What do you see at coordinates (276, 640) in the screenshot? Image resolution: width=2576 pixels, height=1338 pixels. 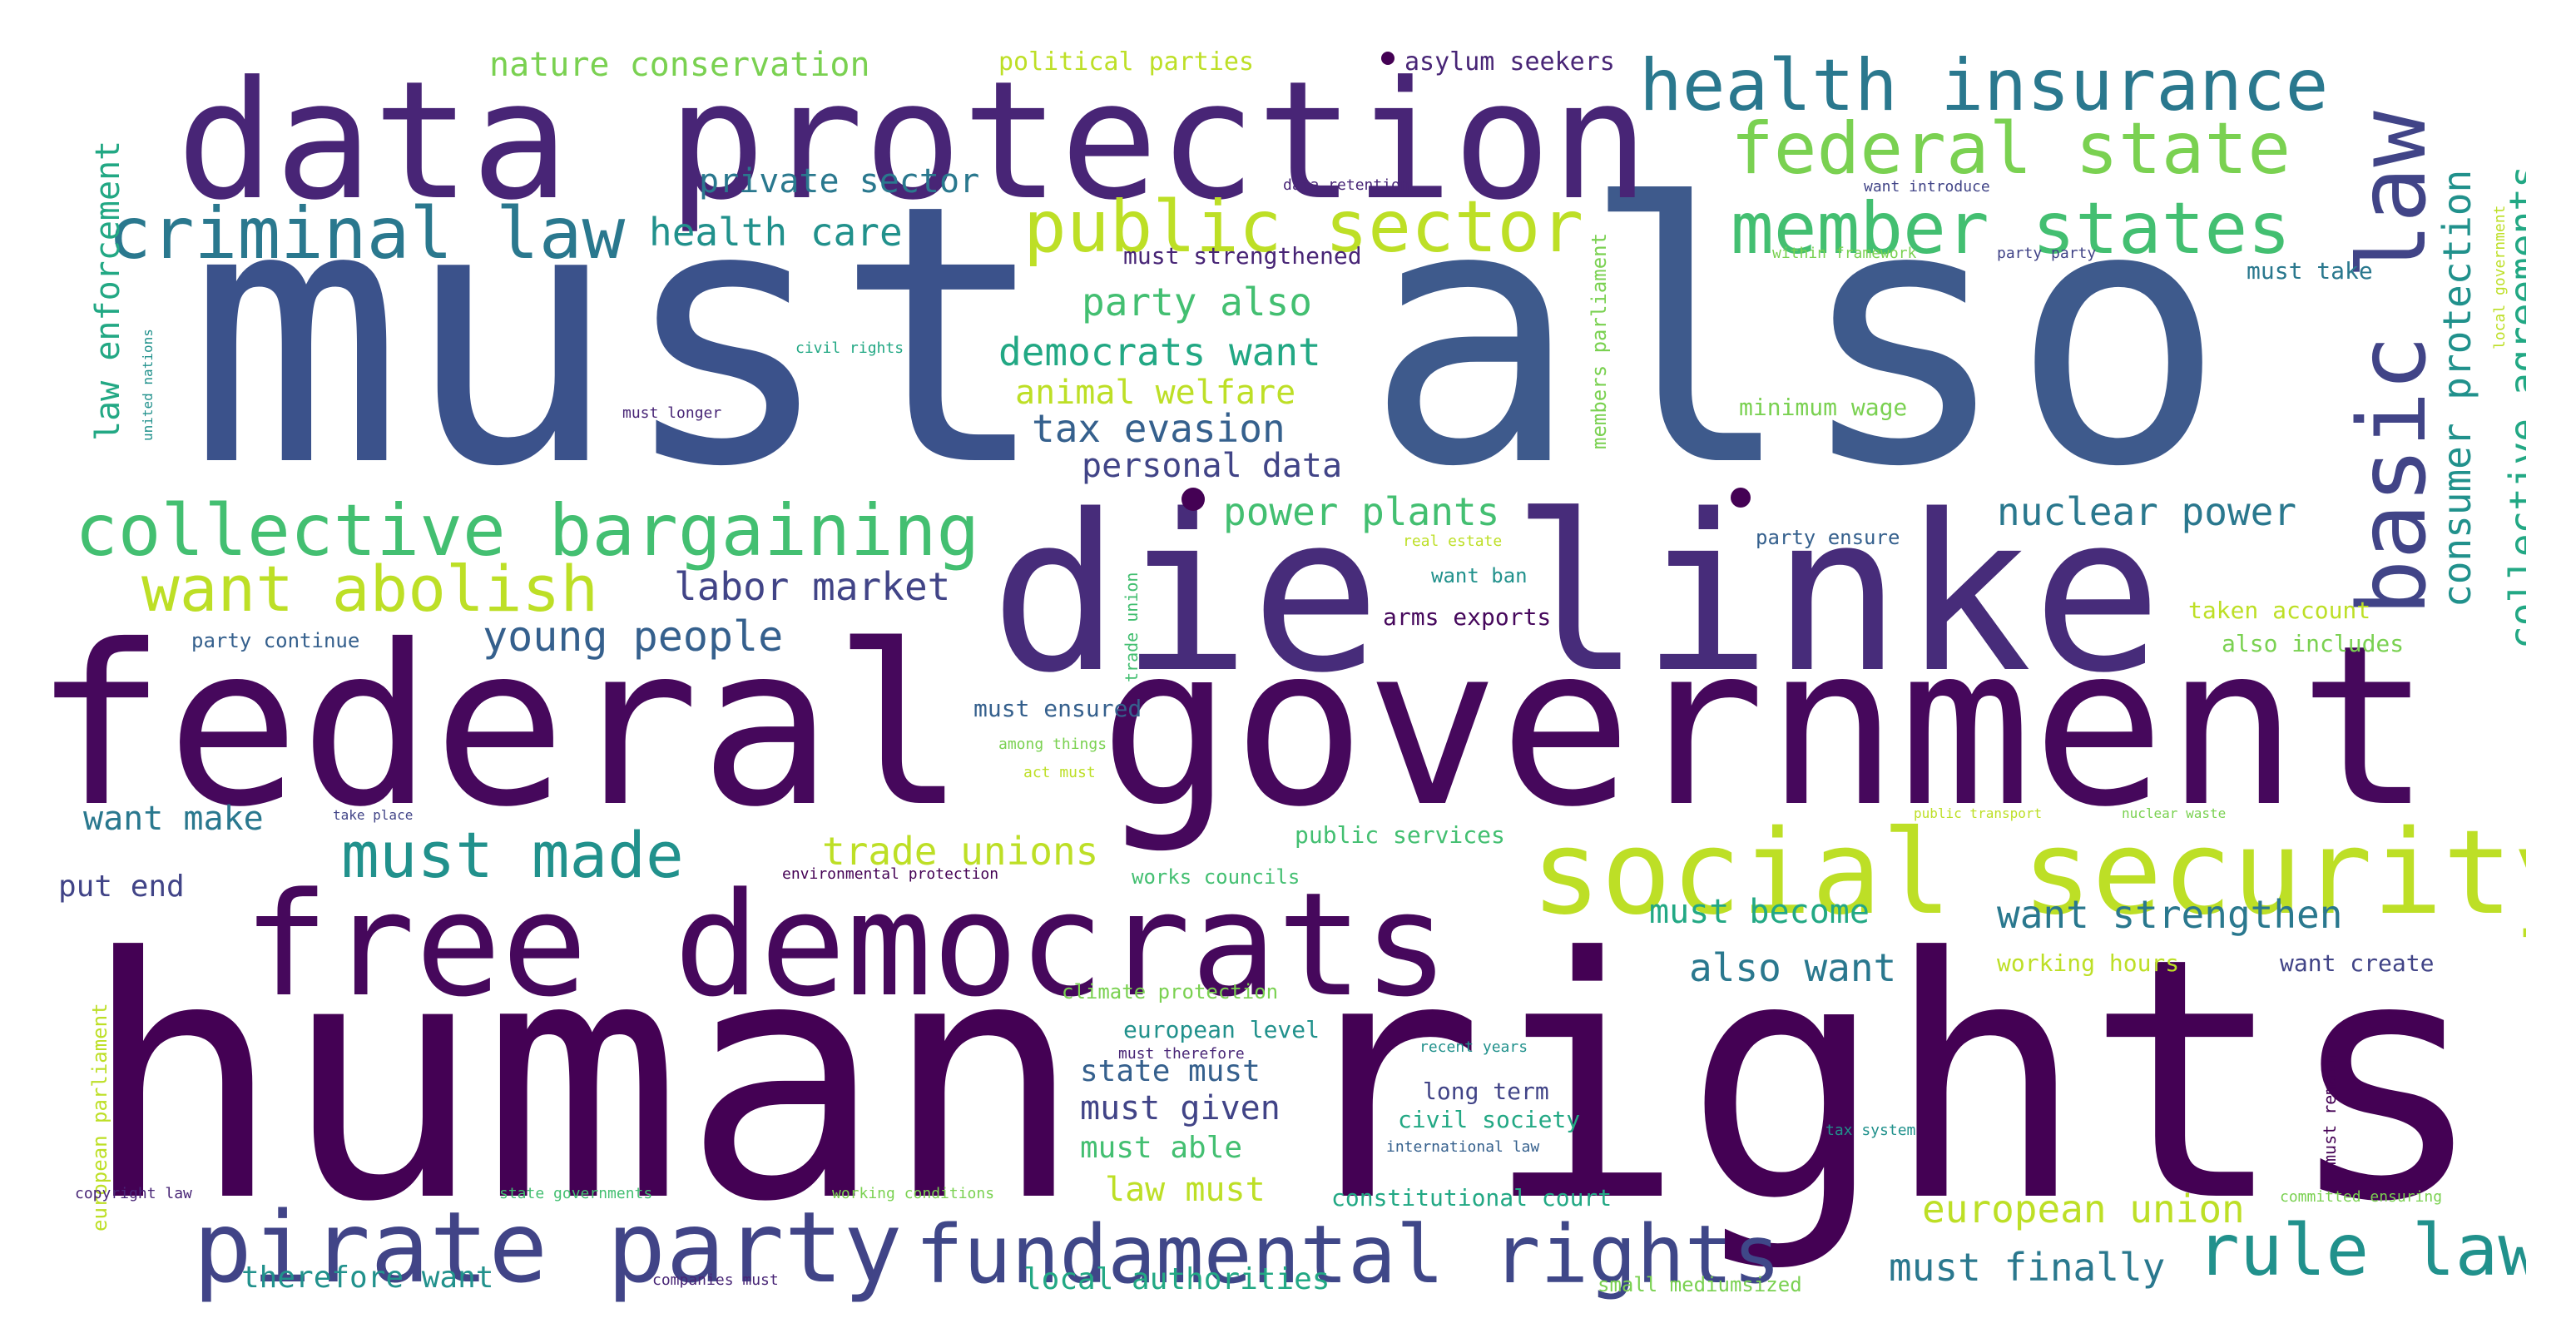 I see `word: party continue` at bounding box center [276, 640].